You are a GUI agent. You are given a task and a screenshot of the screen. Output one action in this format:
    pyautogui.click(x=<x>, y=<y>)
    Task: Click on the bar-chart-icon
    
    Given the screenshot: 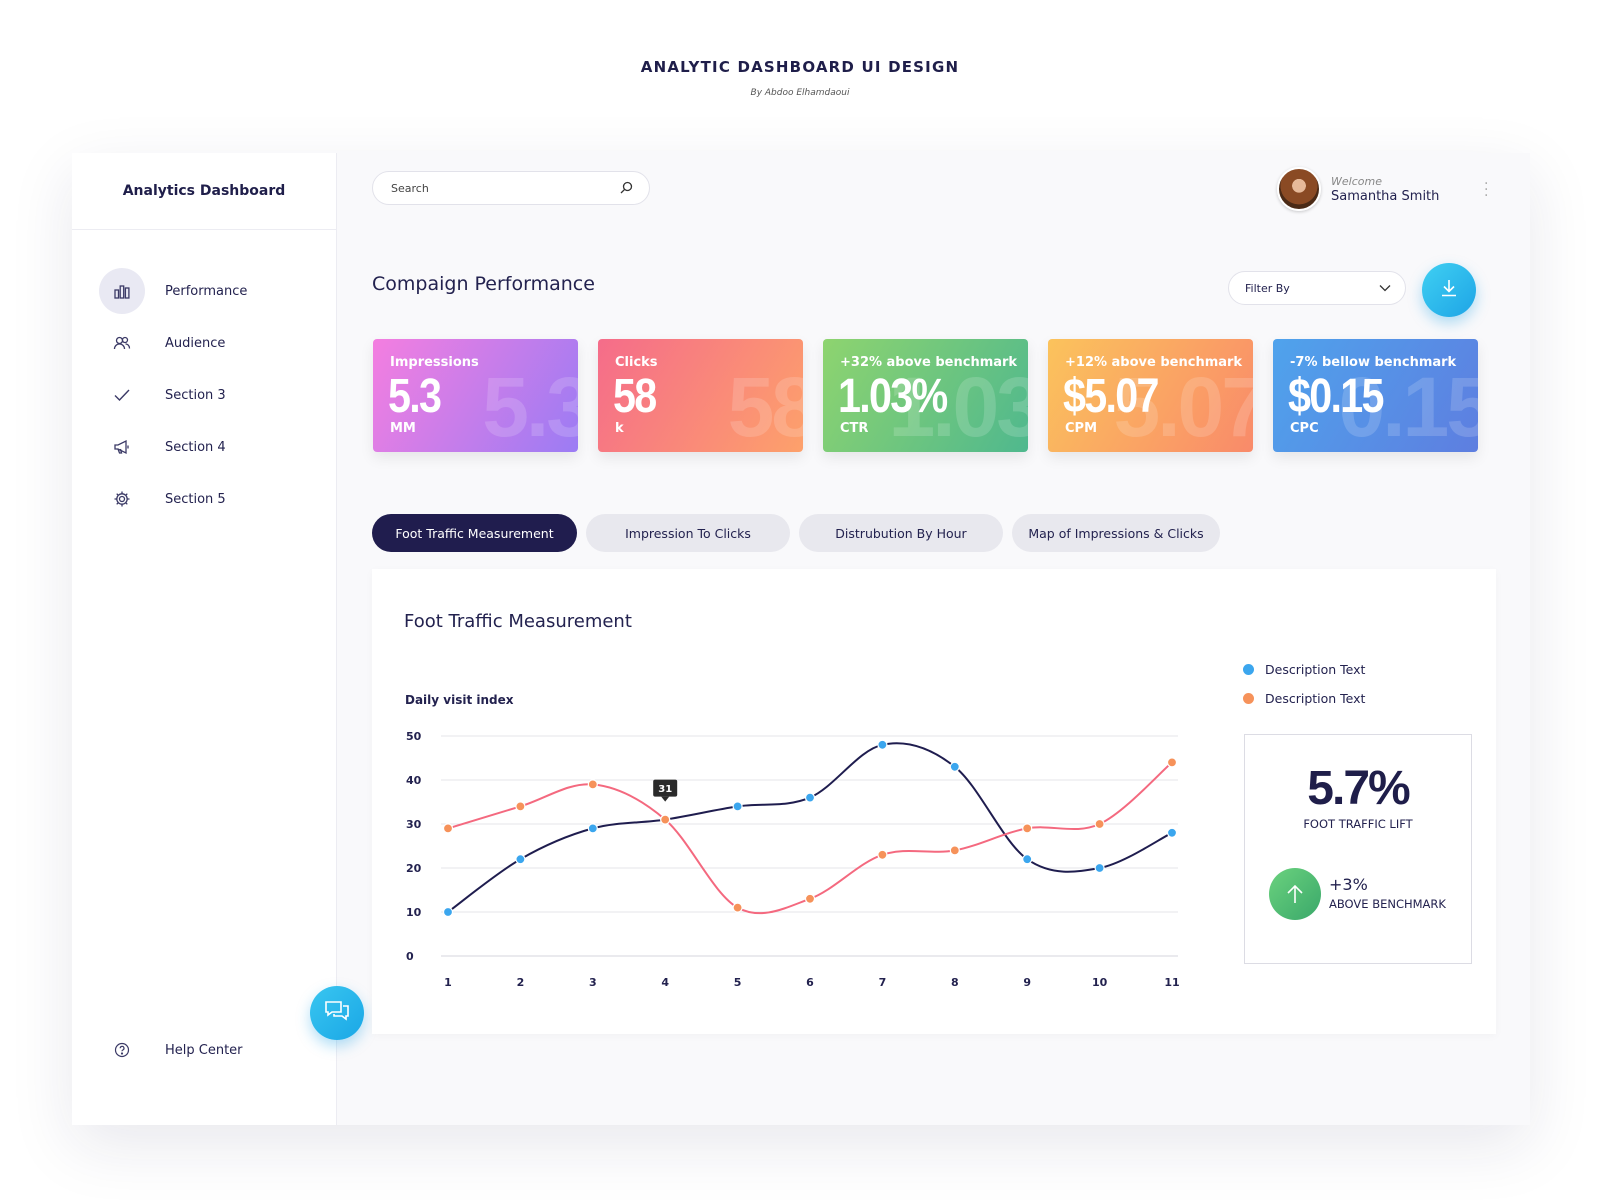 What is the action you would take?
    pyautogui.click(x=122, y=291)
    